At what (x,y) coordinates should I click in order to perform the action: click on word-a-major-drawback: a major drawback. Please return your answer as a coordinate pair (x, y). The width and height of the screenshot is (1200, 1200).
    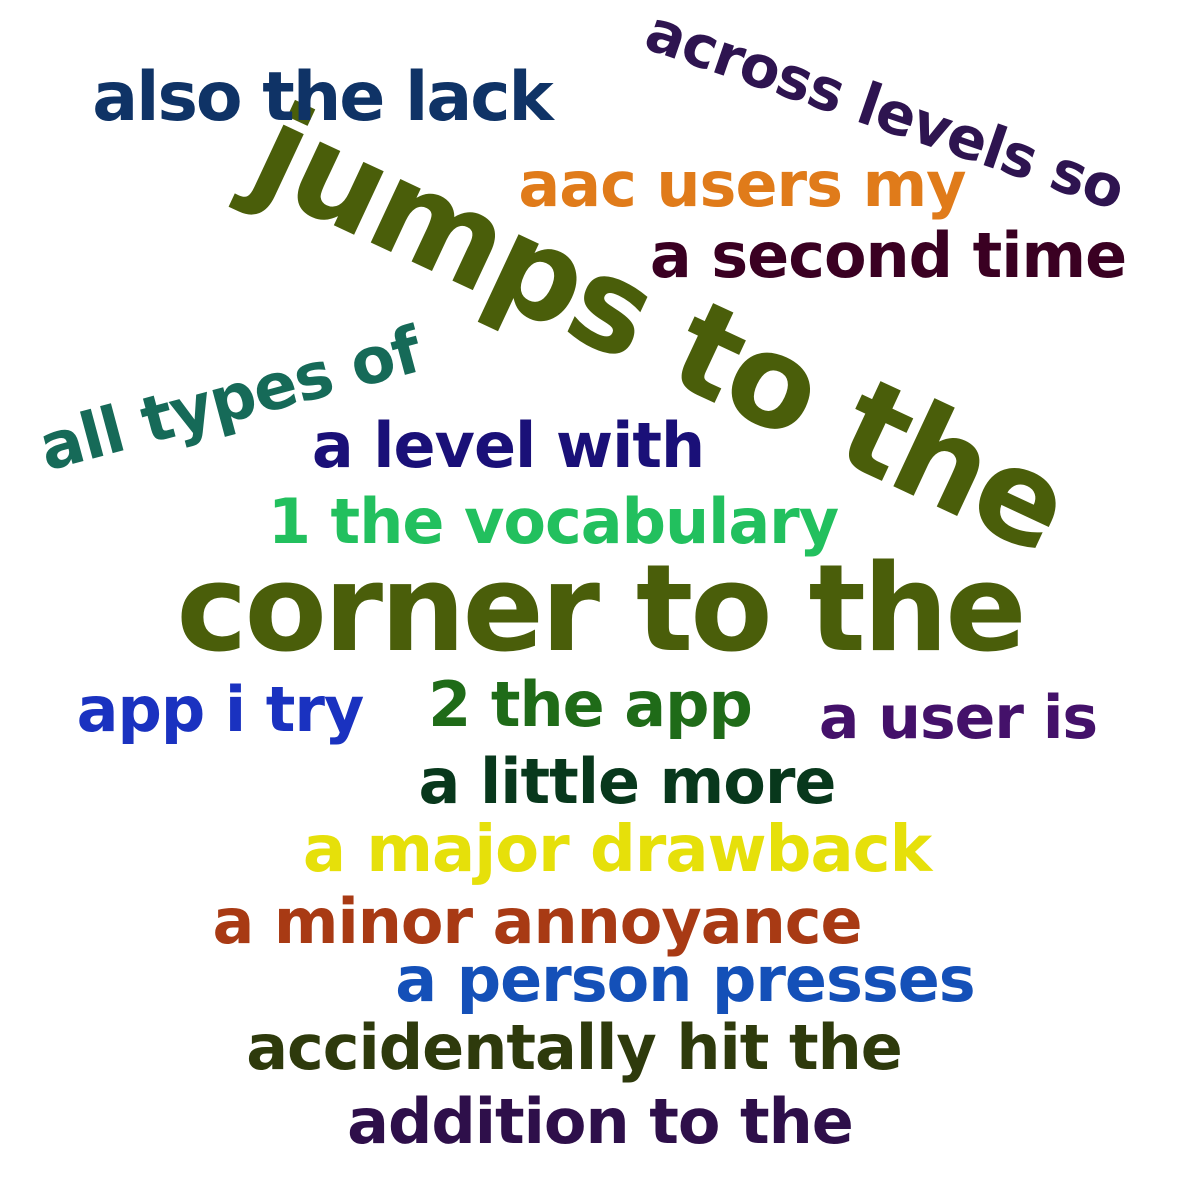
    Looking at the image, I should click on (617, 850).